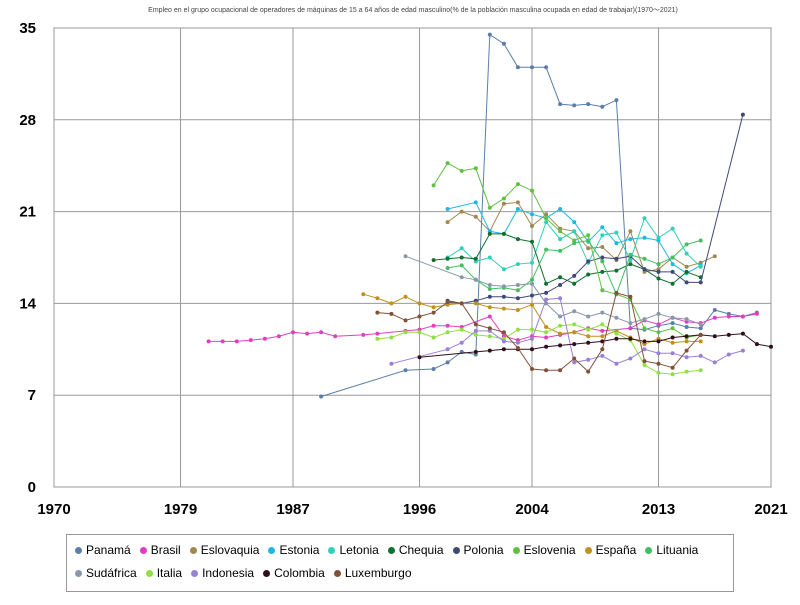 Image resolution: width=800 pixels, height=605 pixels. Describe the element at coordinates (292, 509) in the screenshot. I see `x-tick-label: 1987` at that location.